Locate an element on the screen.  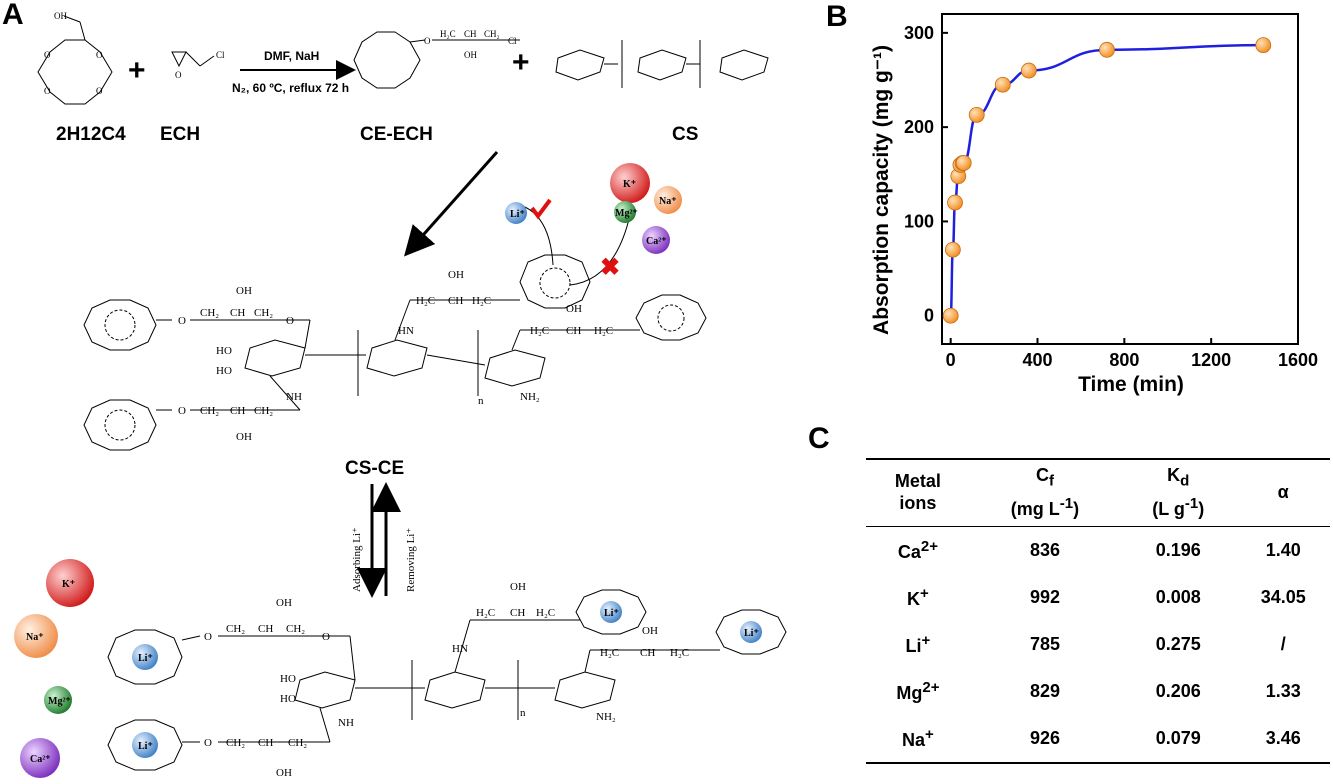
adsorbing-label: Adsorbing Li⁺ is located at coordinates (357, 559).